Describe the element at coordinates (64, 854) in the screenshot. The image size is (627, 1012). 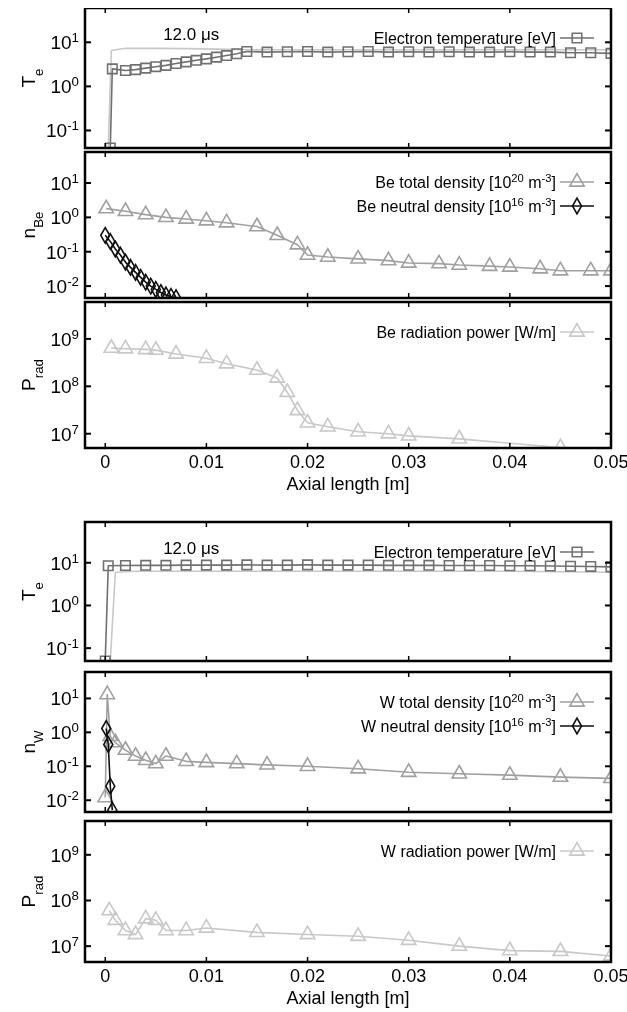
I see `y-tick-label: 10$^{9}$` at that location.